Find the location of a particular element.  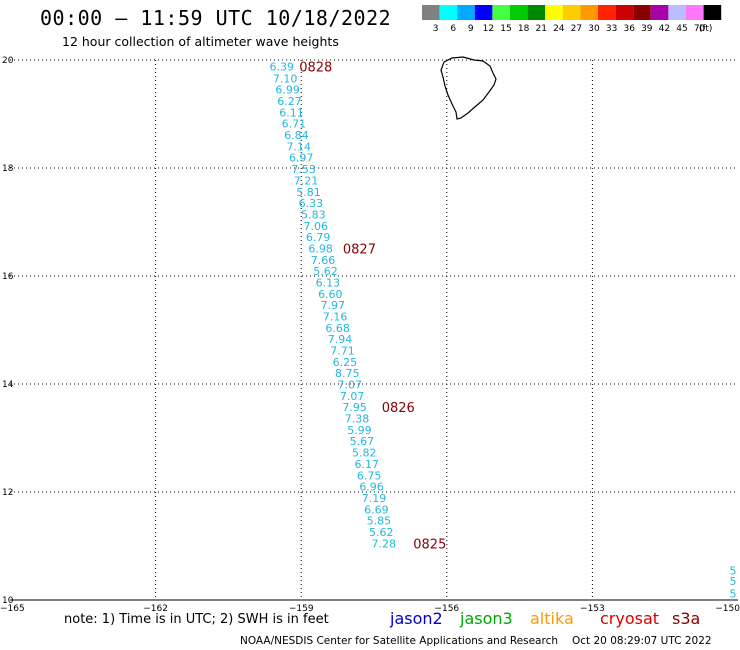

lat-tick-label: 18 is located at coordinates (8, 169).